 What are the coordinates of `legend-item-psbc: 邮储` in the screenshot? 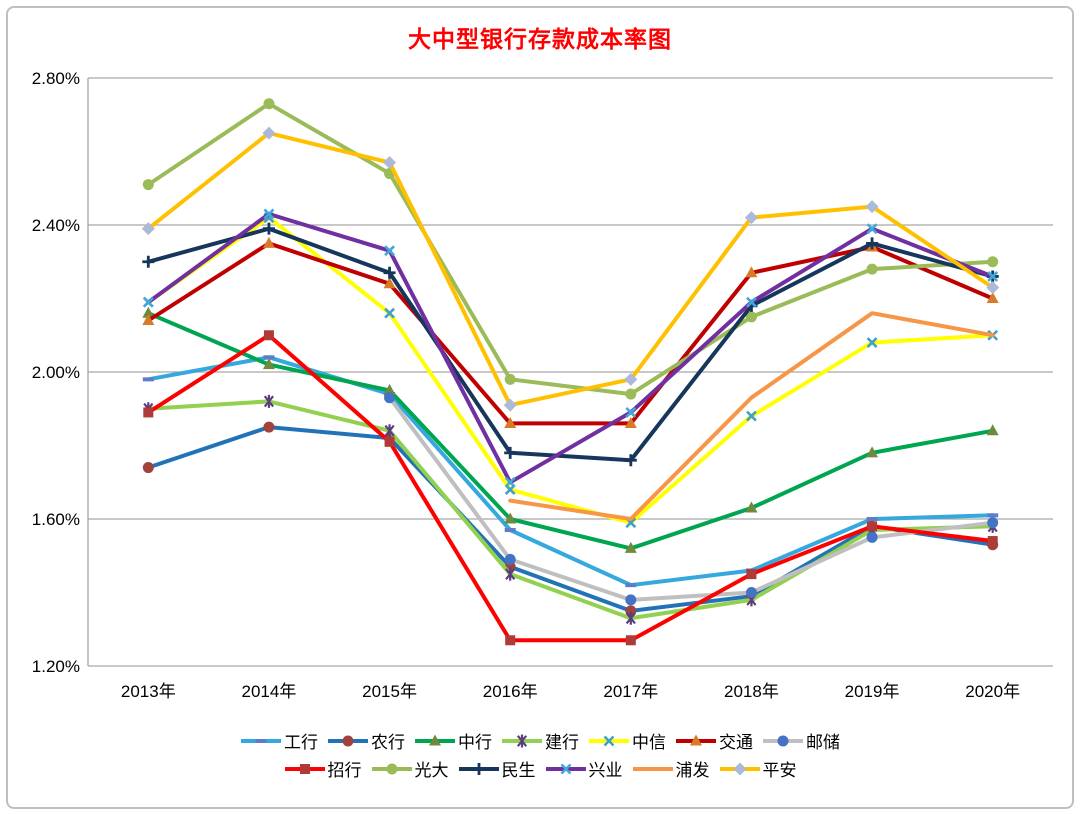 It's located at (801, 740).